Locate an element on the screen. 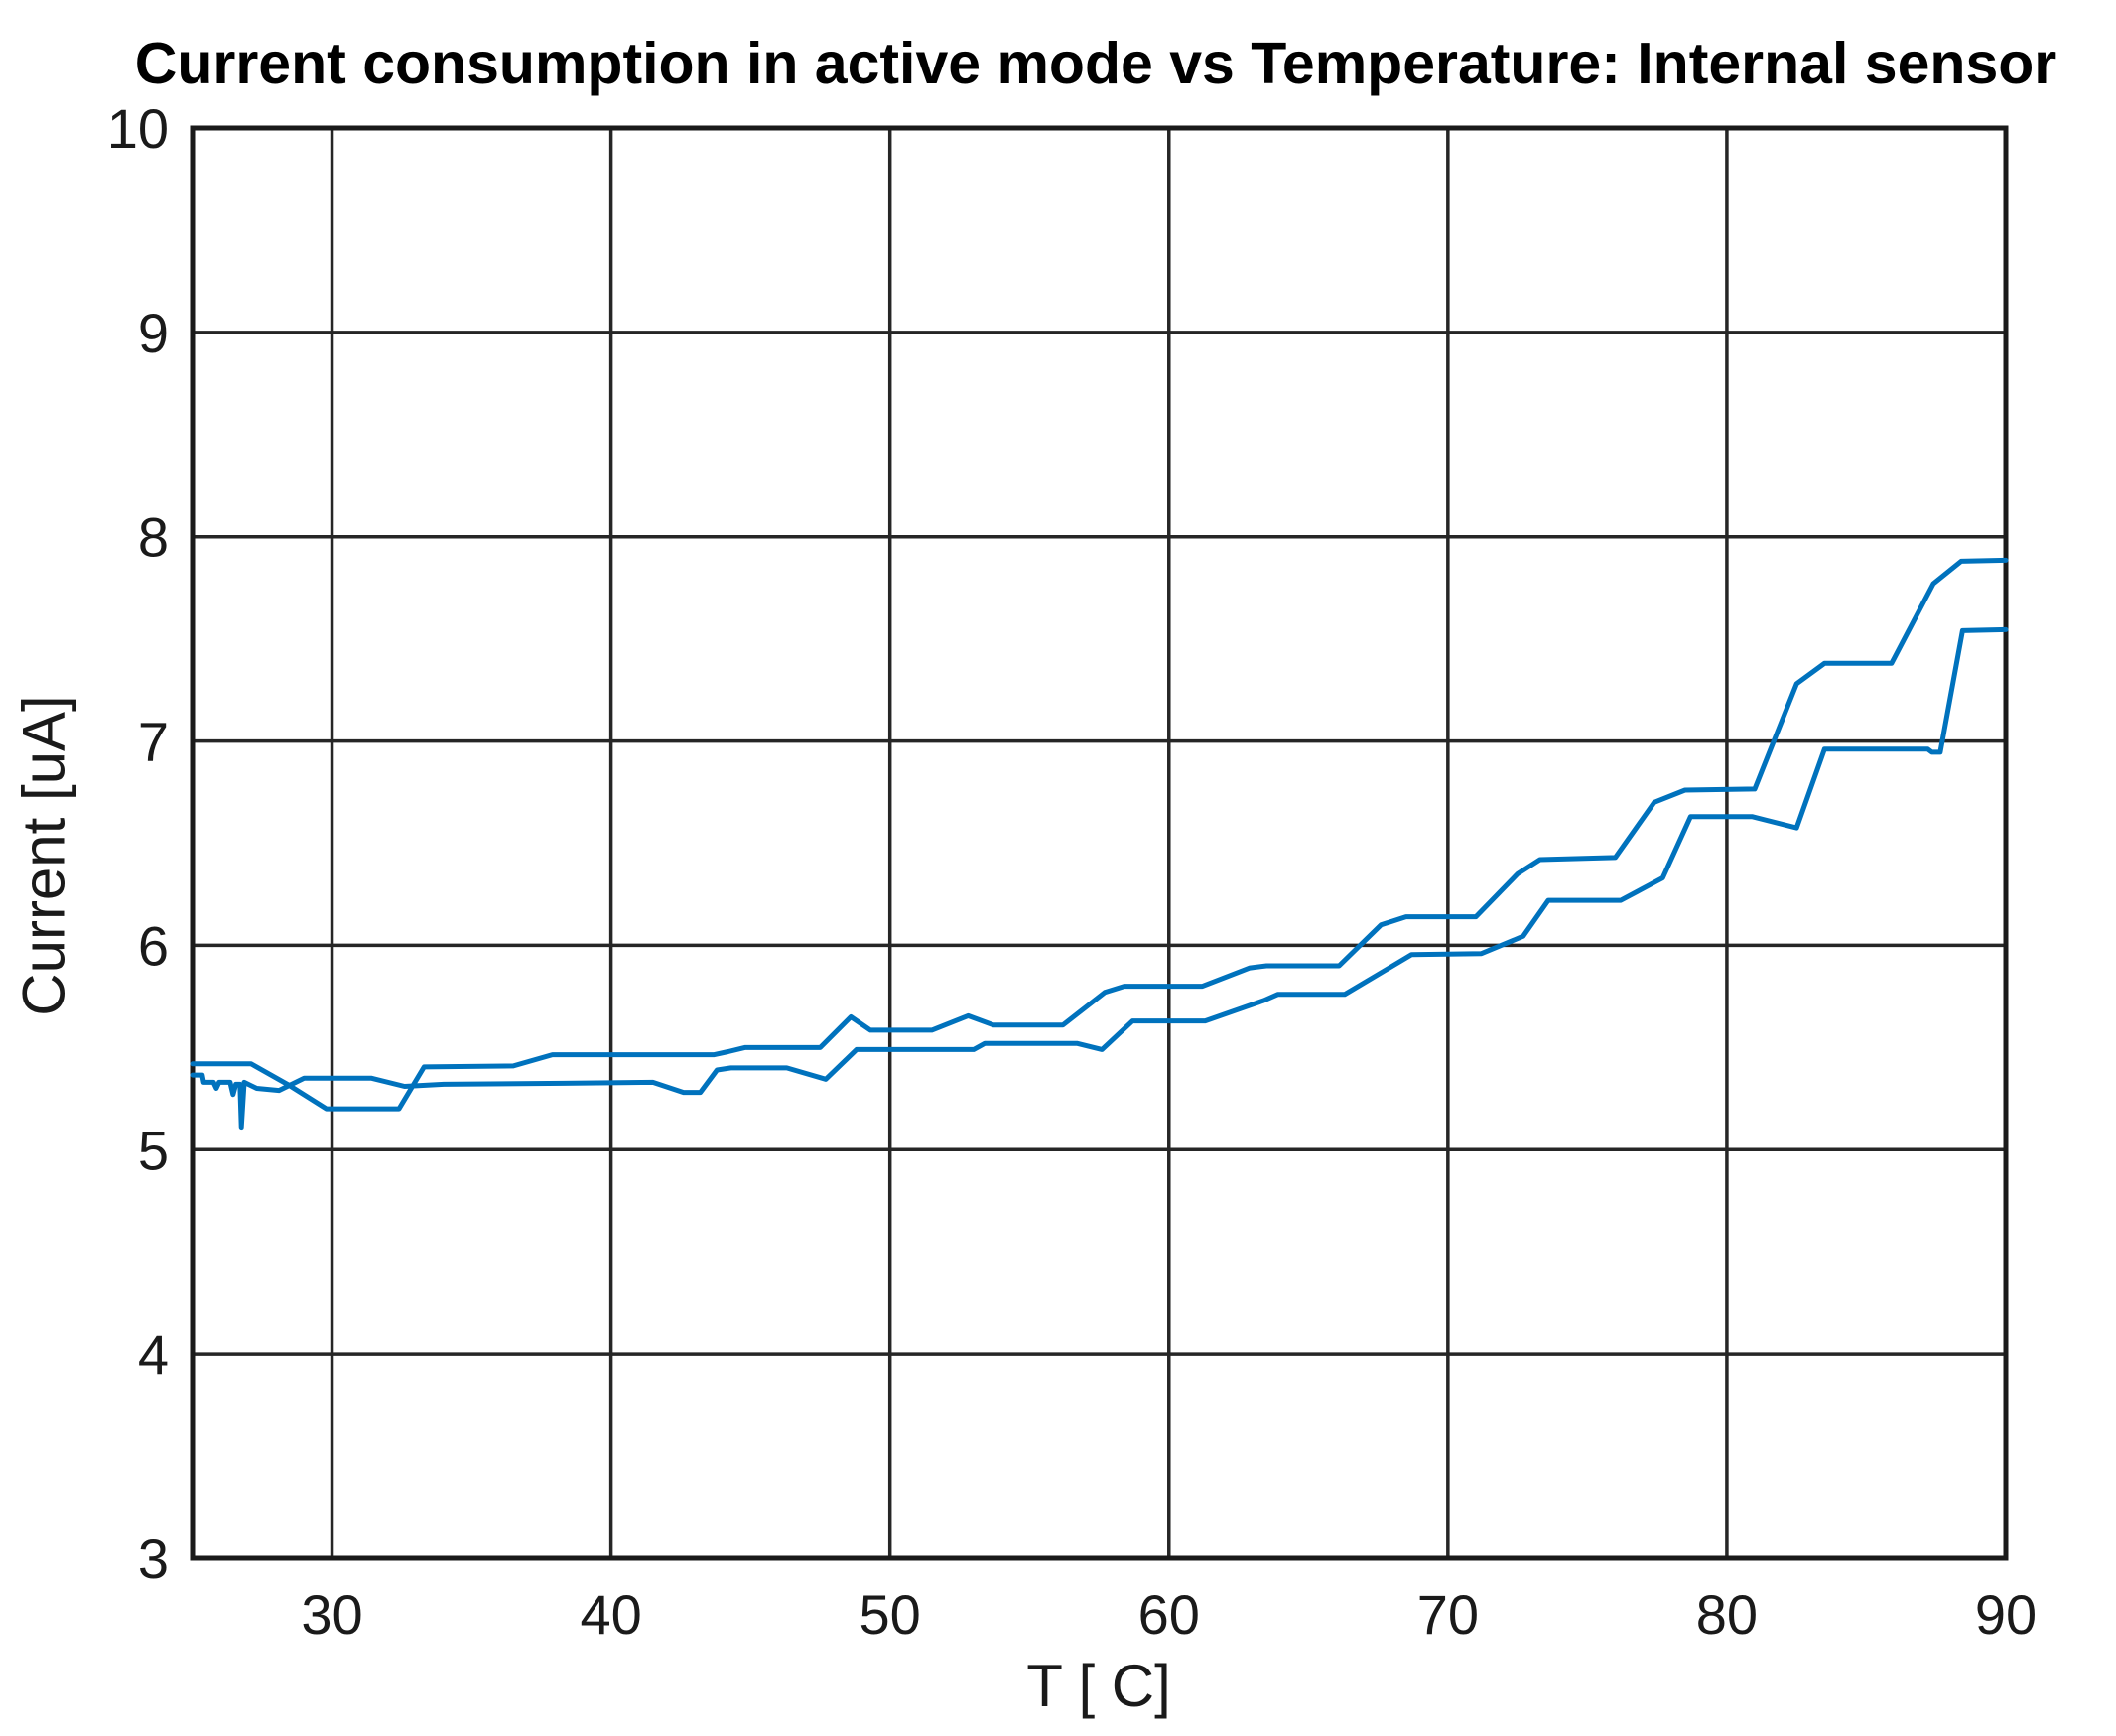 This screenshot has width=2116, height=1736. x-tick-label: 40 is located at coordinates (611, 1614).